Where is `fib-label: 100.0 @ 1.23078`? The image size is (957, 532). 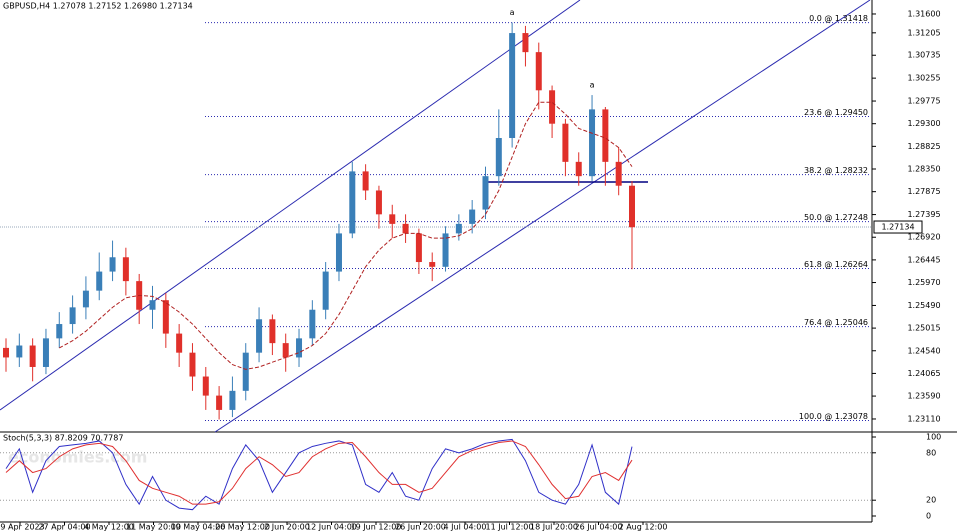
fib-label: 100.0 @ 1.23078 is located at coordinates (833, 416).